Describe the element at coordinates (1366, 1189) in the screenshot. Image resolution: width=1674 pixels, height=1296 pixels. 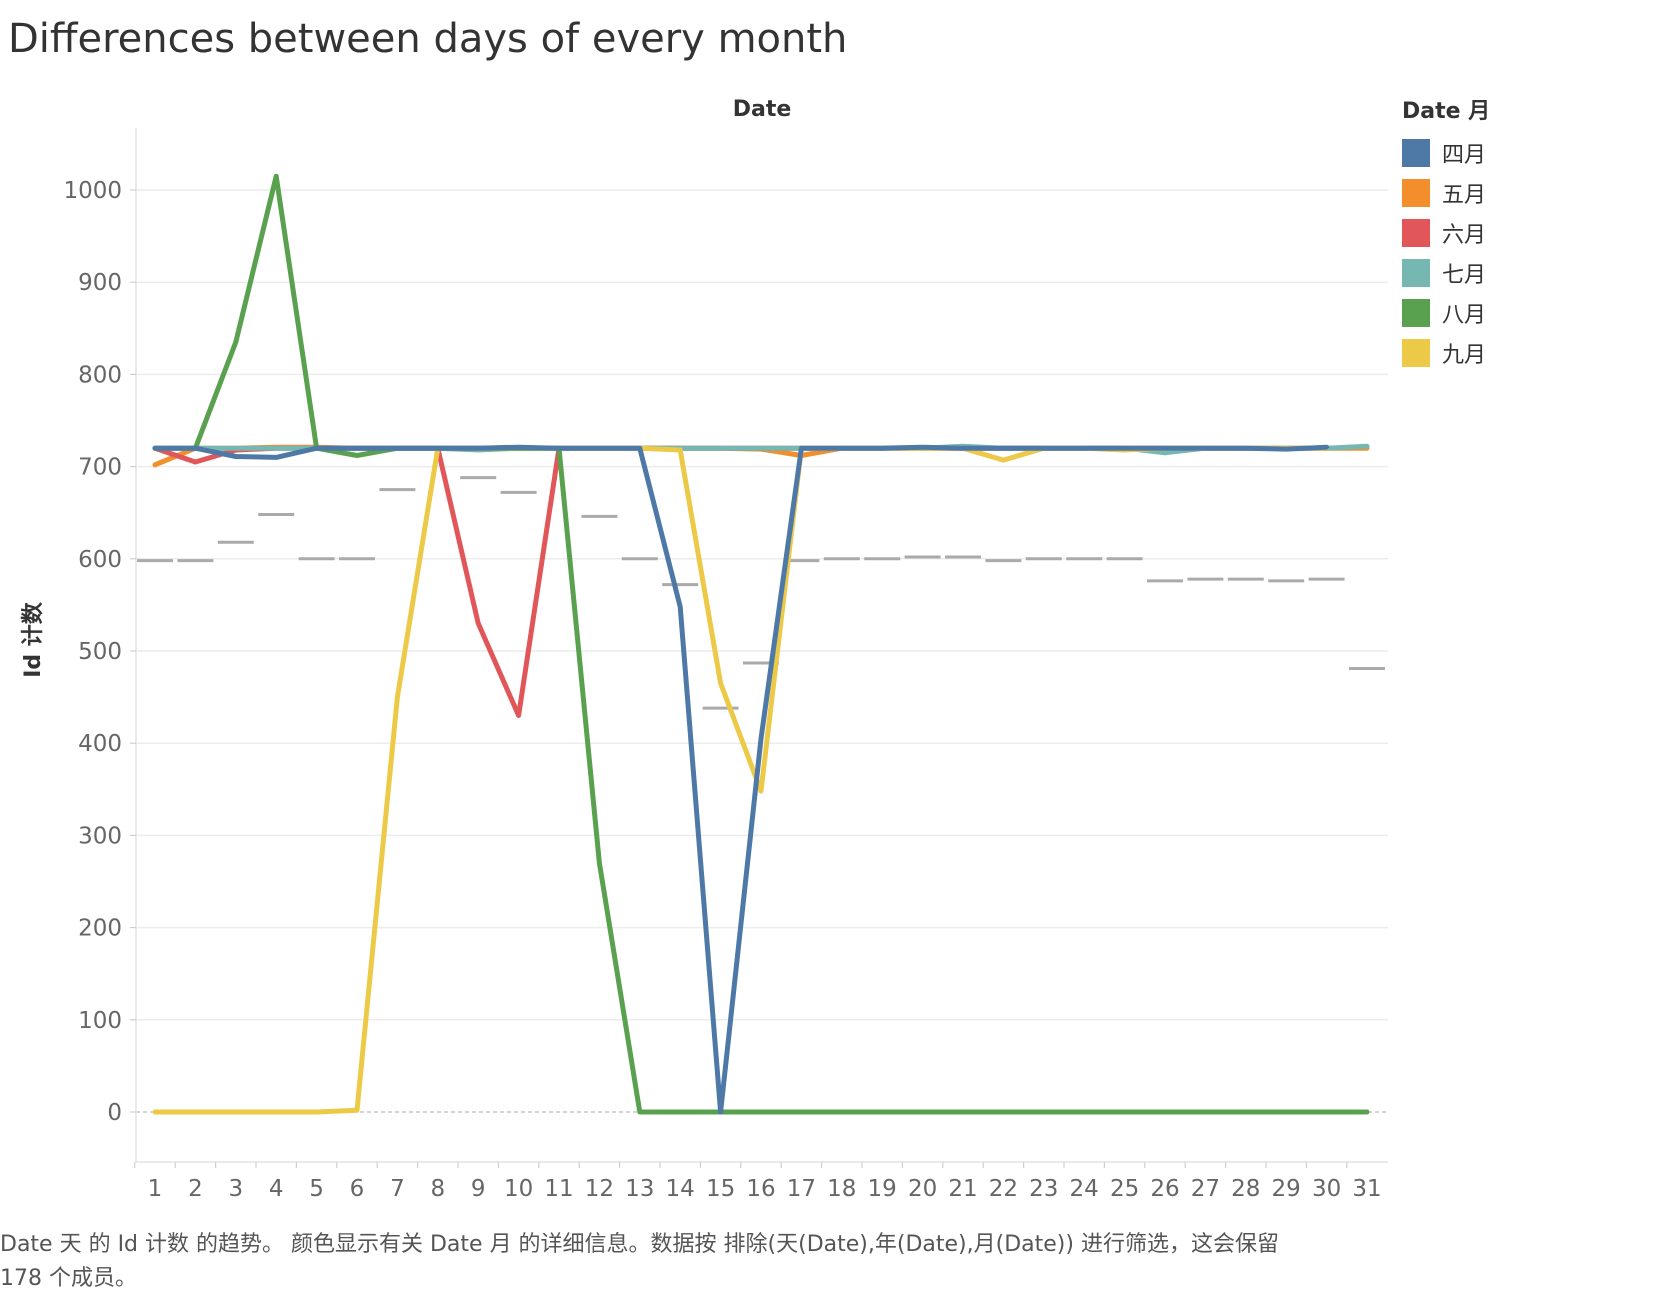
I see `x-tick-label: 31` at that location.